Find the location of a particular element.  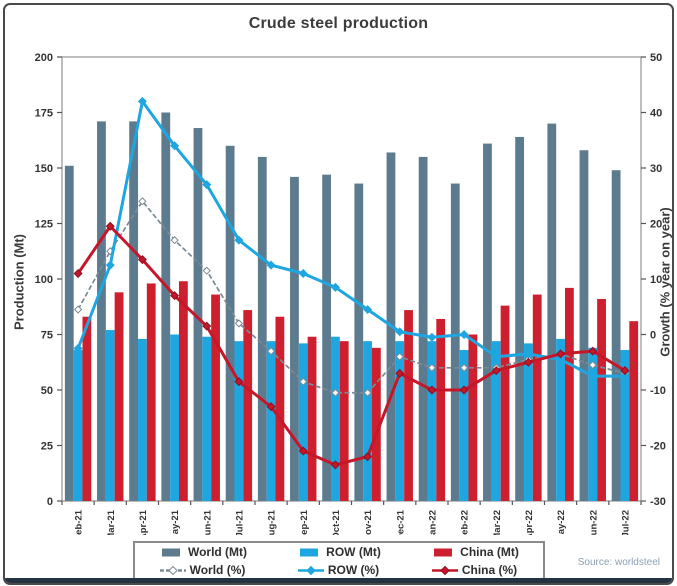

x-tick-label: Sep-21 is located at coordinates (304, 522).